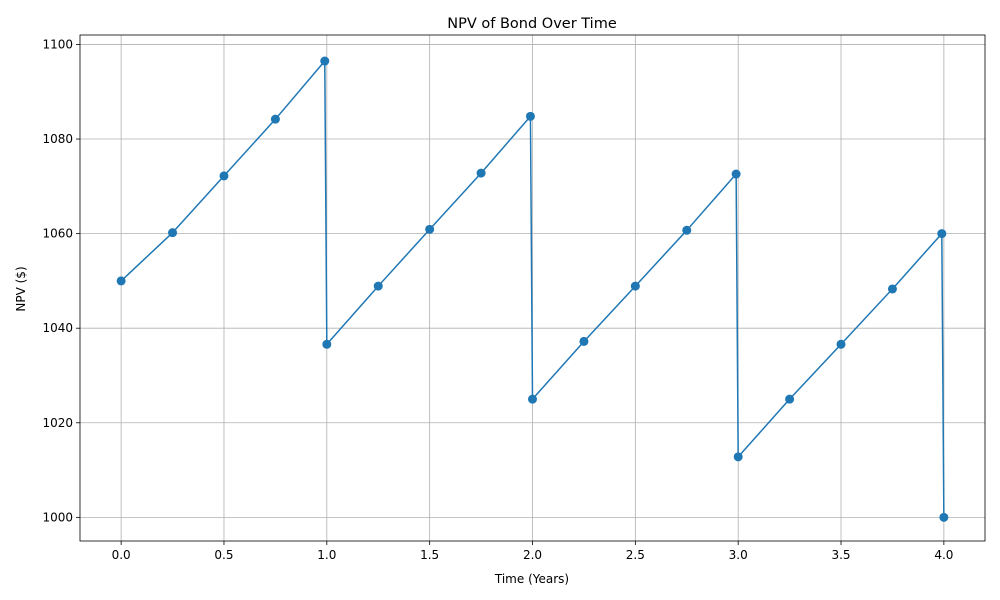 The width and height of the screenshot is (1000, 600). Describe the element at coordinates (635, 555) in the screenshot. I see `x-tick-label: 2.5` at that location.